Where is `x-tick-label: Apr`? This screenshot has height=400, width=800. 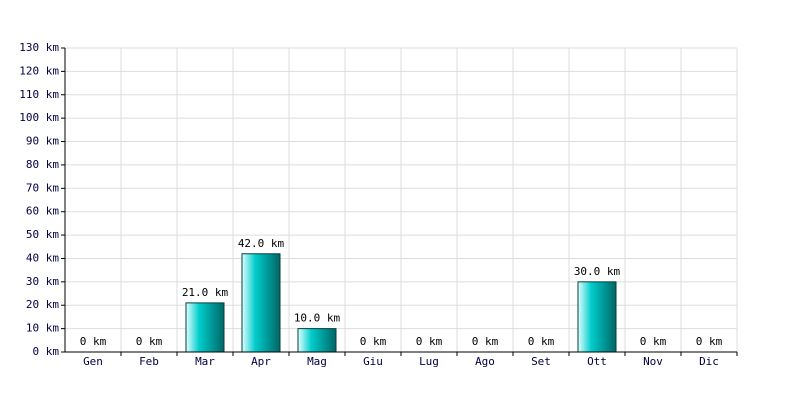 x-tick-label: Apr is located at coordinates (261, 361).